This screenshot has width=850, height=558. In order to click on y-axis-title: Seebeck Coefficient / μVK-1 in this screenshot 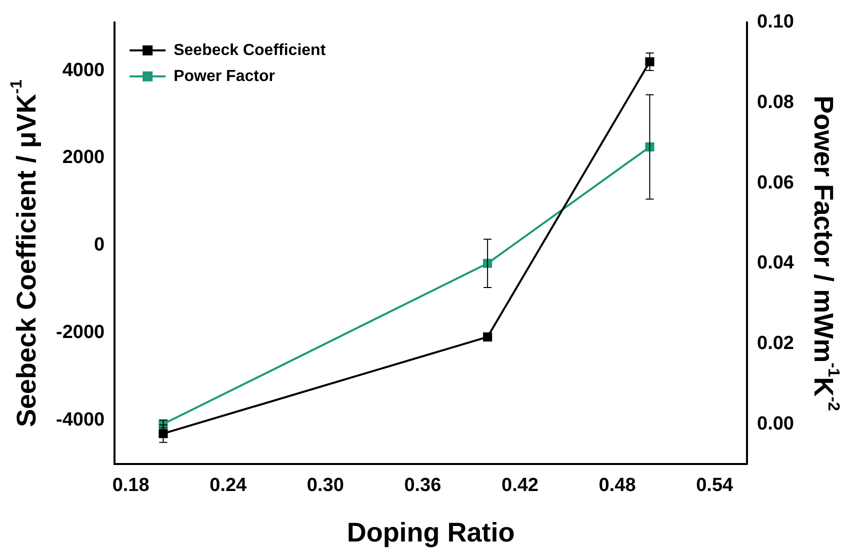, I will do `click(25, 254)`.